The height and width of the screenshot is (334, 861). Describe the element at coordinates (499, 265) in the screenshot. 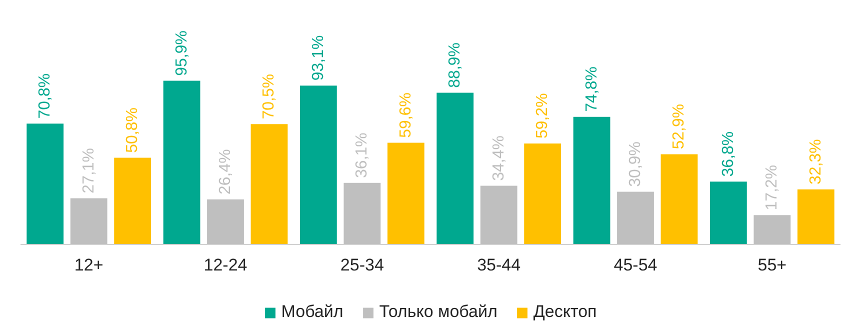

I see `x-tick-label: 35-44` at that location.